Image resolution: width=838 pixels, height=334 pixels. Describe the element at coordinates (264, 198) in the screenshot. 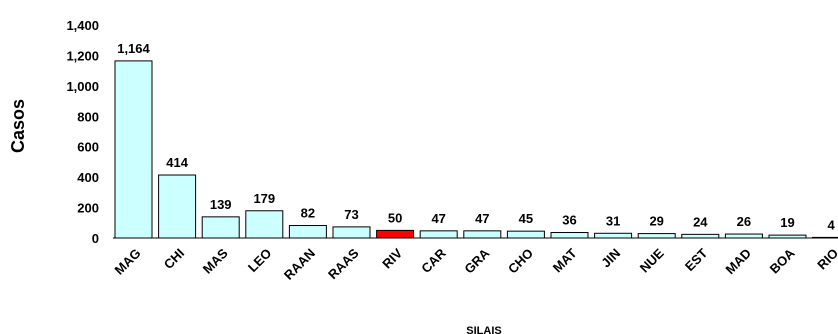

I see `data-label: 179` at that location.